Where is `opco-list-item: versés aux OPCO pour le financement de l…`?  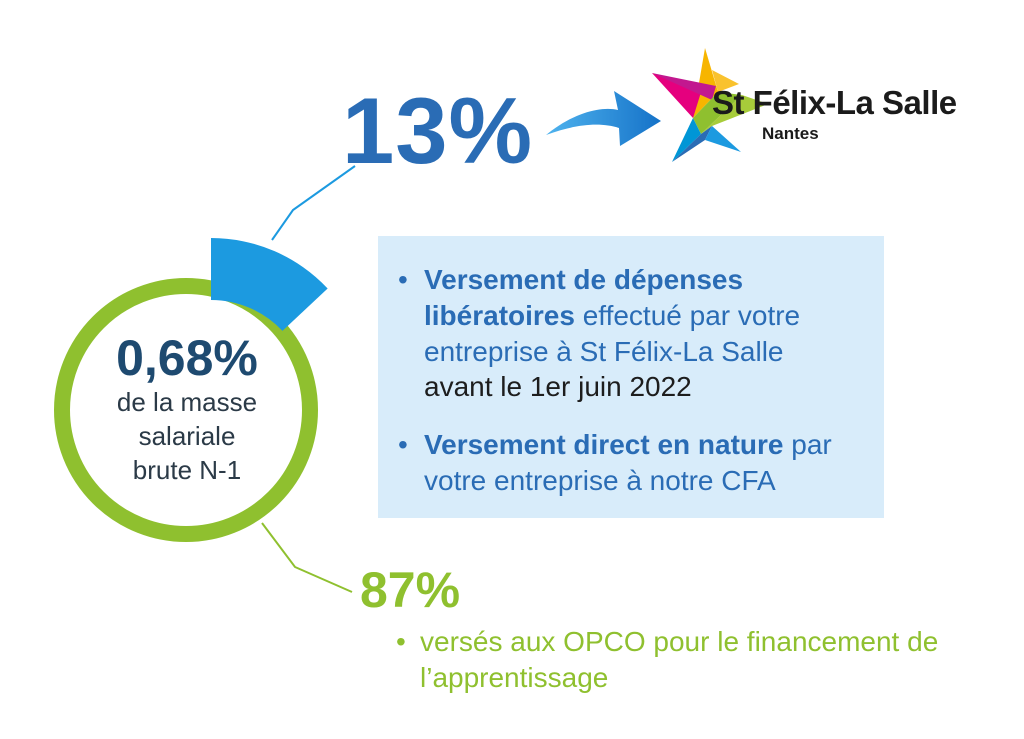 opco-list-item: versés aux OPCO pour le financement de l… is located at coordinates (678, 660).